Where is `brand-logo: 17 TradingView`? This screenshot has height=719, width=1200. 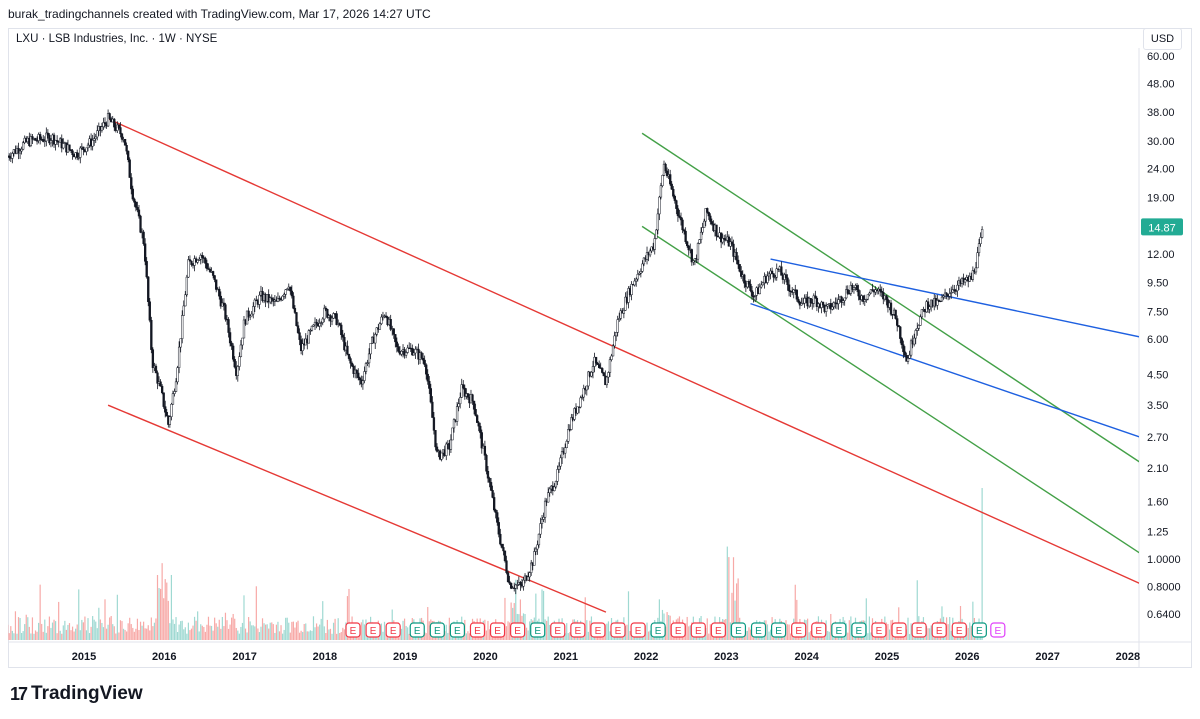 brand-logo: 17 TradingView is located at coordinates (76, 694).